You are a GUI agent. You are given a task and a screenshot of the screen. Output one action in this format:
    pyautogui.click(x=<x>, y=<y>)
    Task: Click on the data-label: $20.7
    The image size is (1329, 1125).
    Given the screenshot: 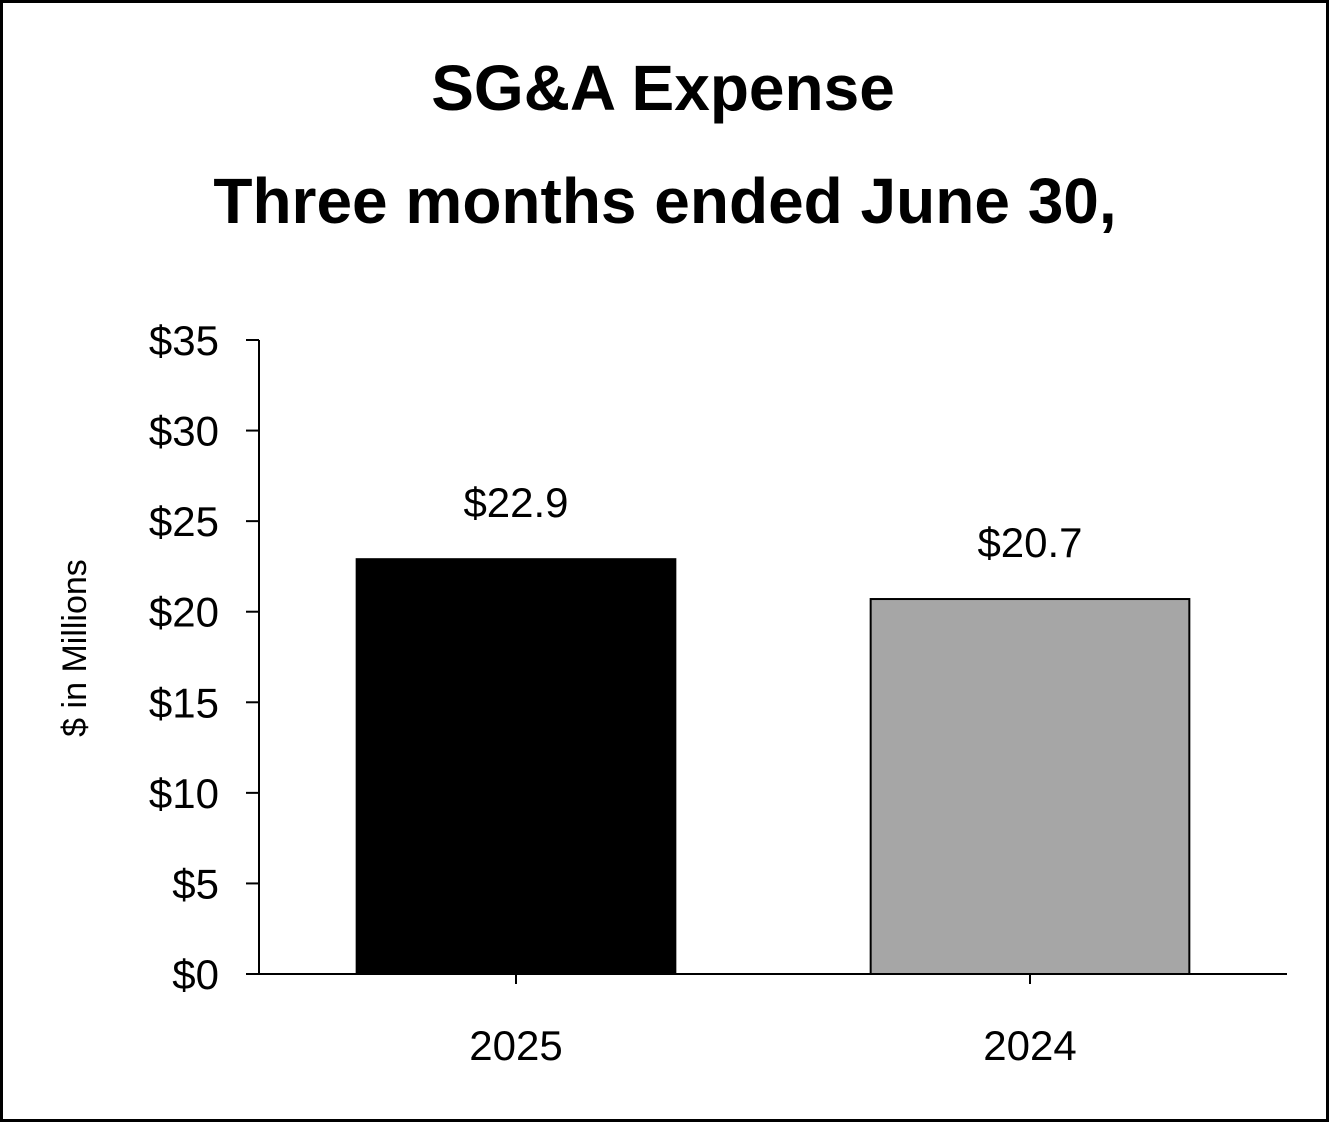 What is the action you would take?
    pyautogui.click(x=1029, y=542)
    